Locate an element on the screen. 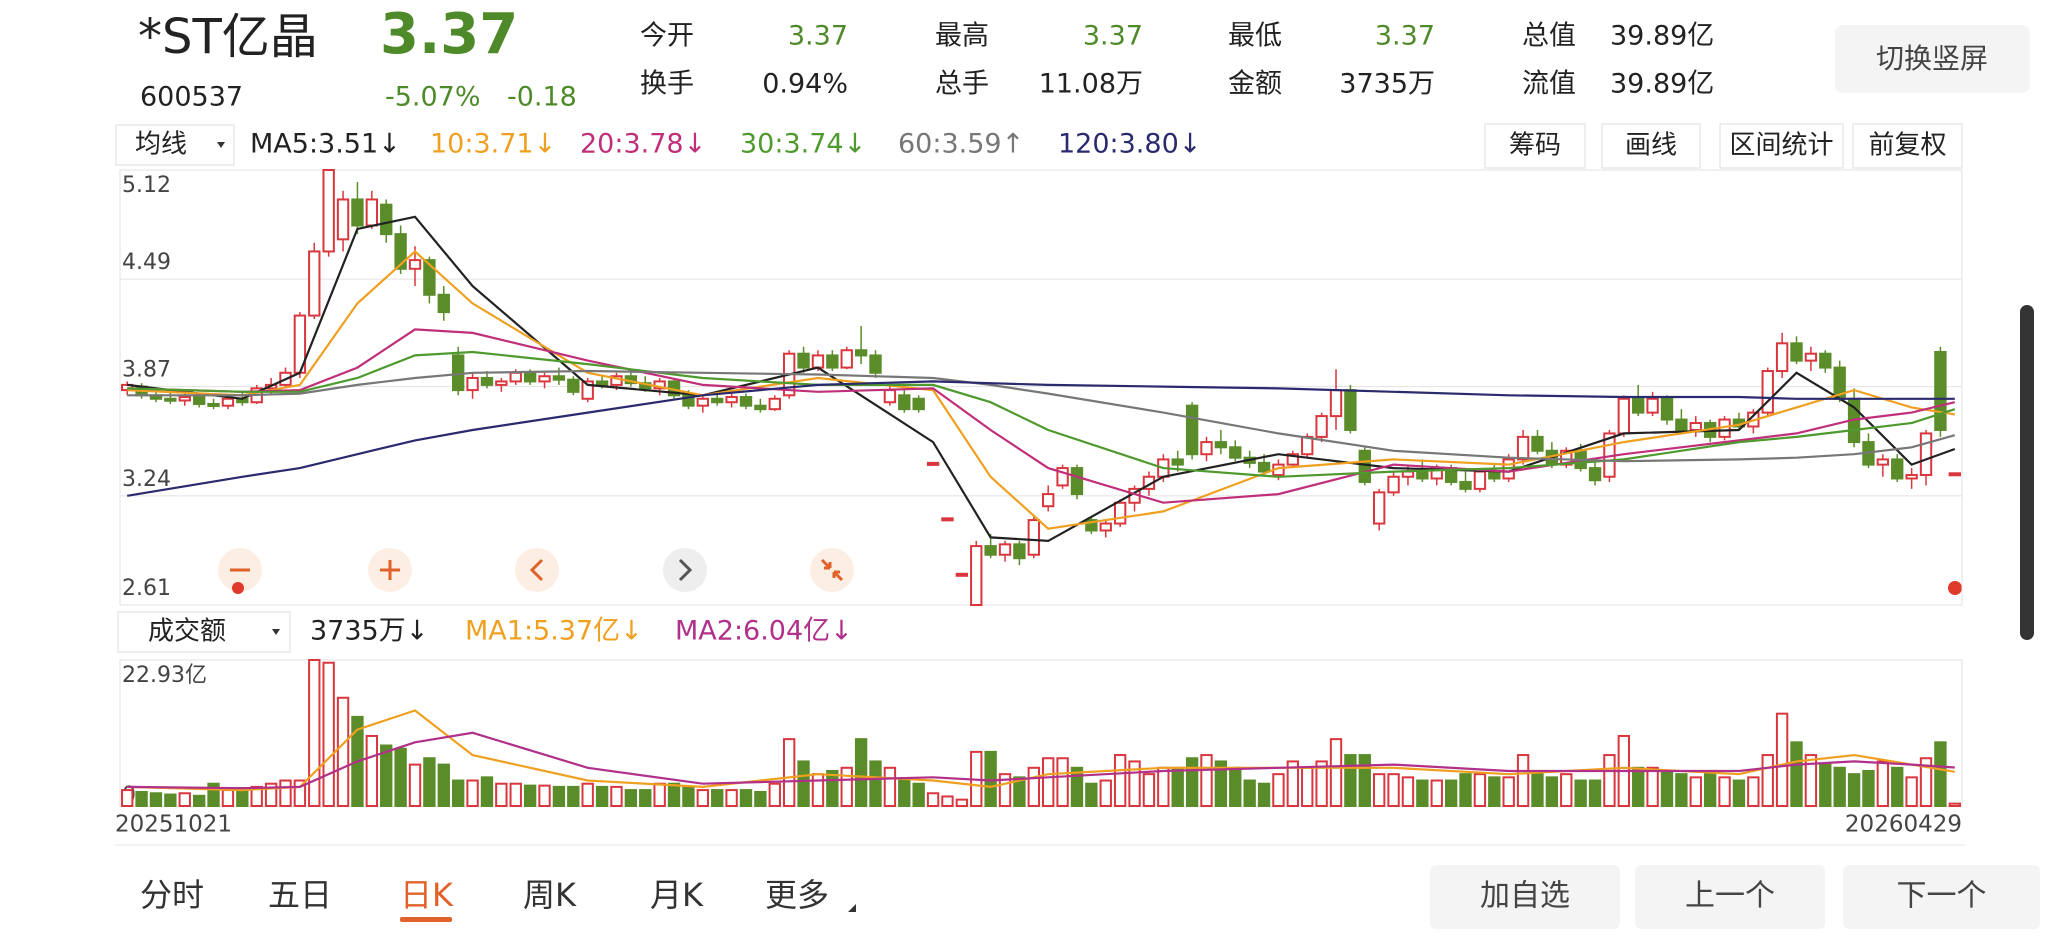  tab: 日K is located at coordinates (427, 895).